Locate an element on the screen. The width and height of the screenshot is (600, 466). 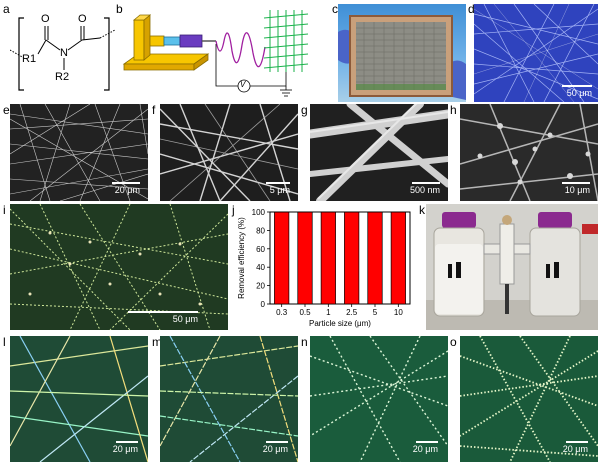
bar-0.5 is located at coordinates (305, 258).